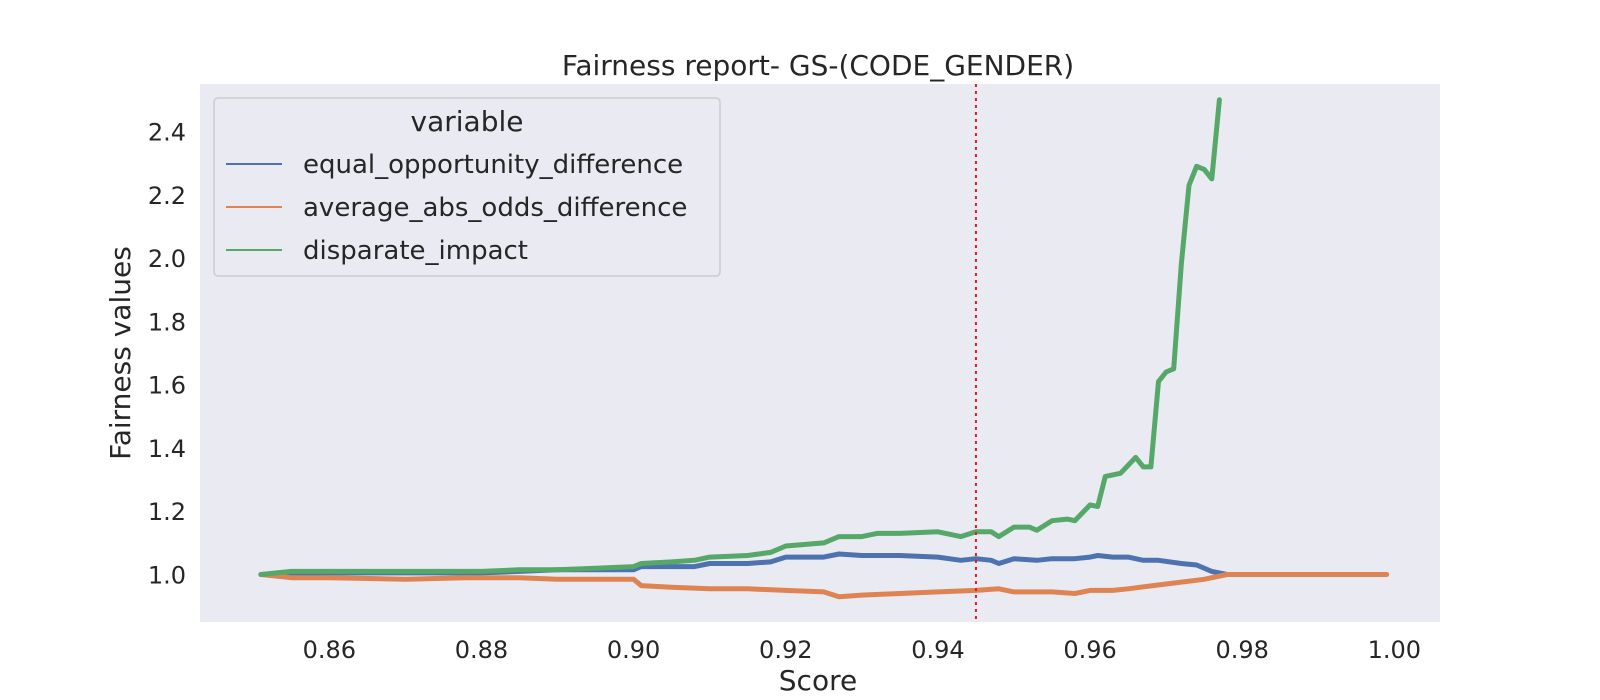 This screenshot has height=700, width=1600. What do you see at coordinates (862, 650) in the screenshot?
I see `x-tick-labels: 0.86 0.88 0.90 0.92 0.94 0.96 0.98 1.00` at bounding box center [862, 650].